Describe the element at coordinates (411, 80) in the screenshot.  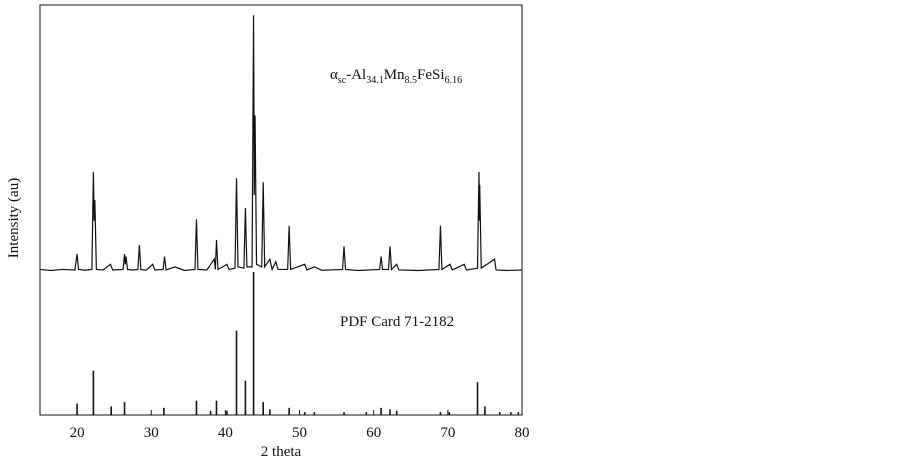
I see `subscript: 8.5` at that location.